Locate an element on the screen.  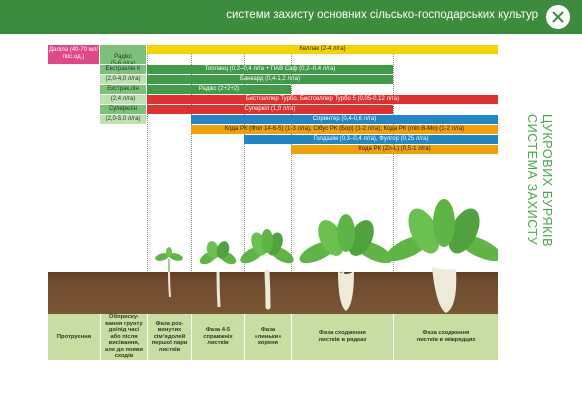
bar-sprinter: Спринтер (0,4-0,6 л/га) is located at coordinates (344, 119).